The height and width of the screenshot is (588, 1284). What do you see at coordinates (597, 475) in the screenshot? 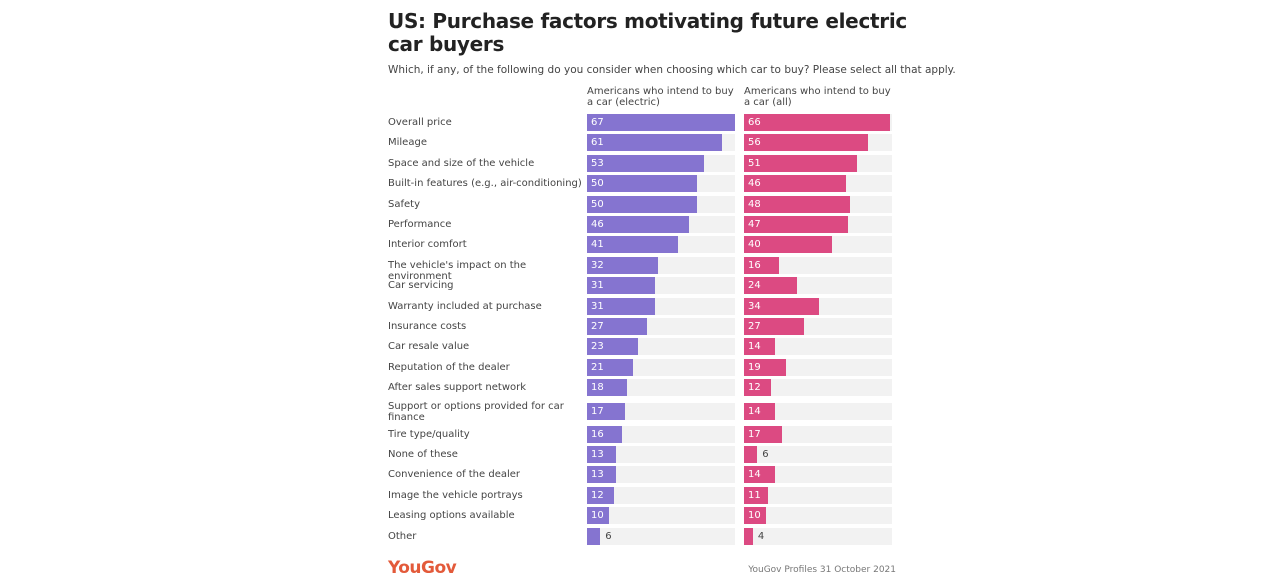
I see `data-label: 13` at bounding box center [597, 475].